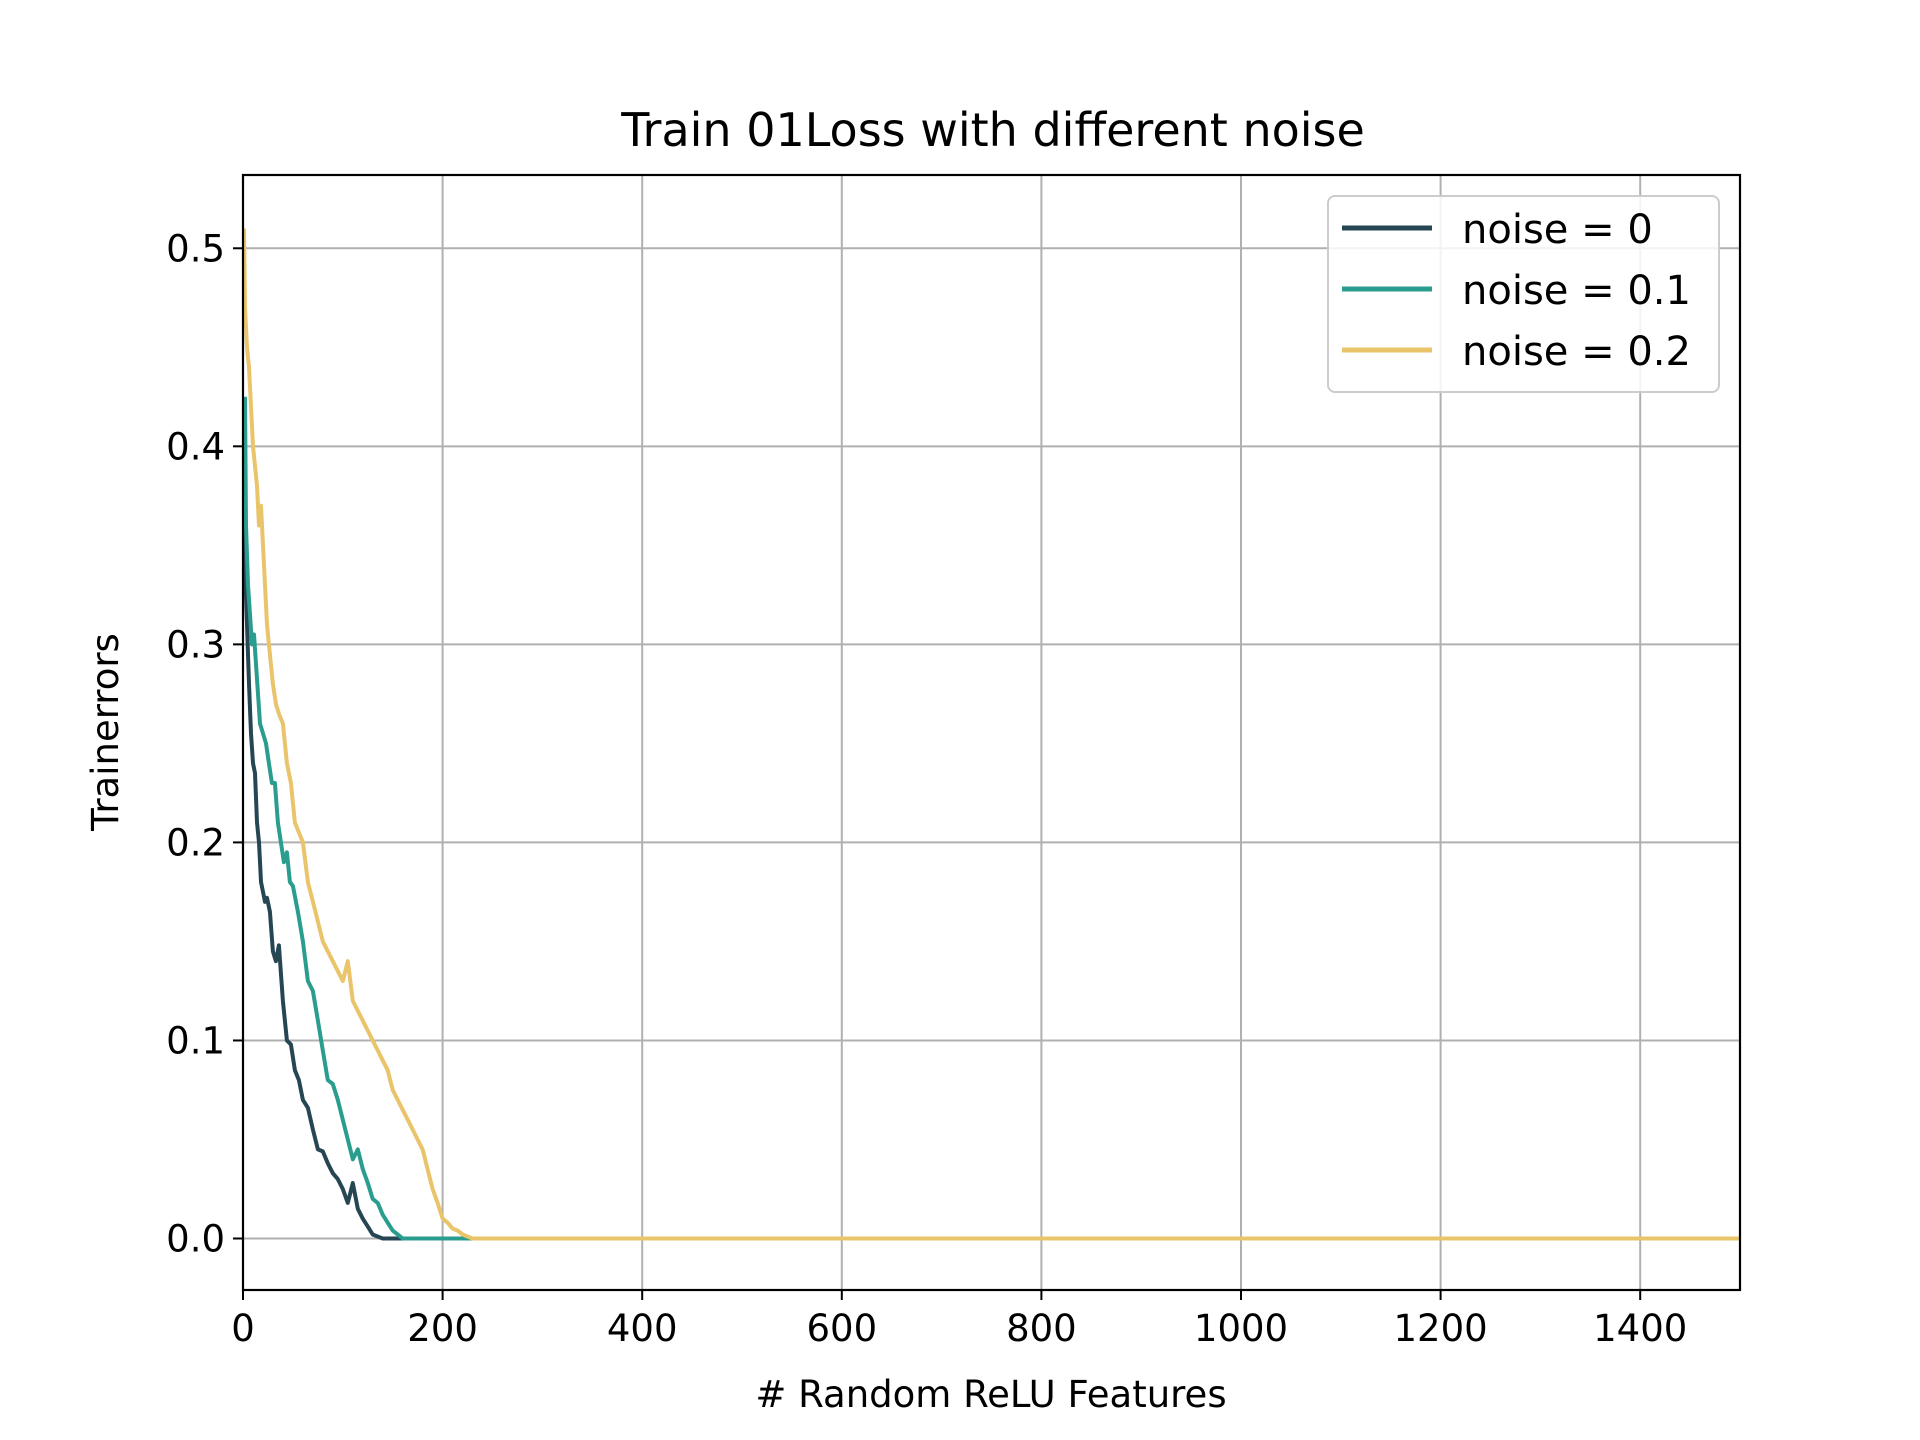  Describe the element at coordinates (442, 1328) in the screenshot. I see `x-tick-label: 200` at that location.